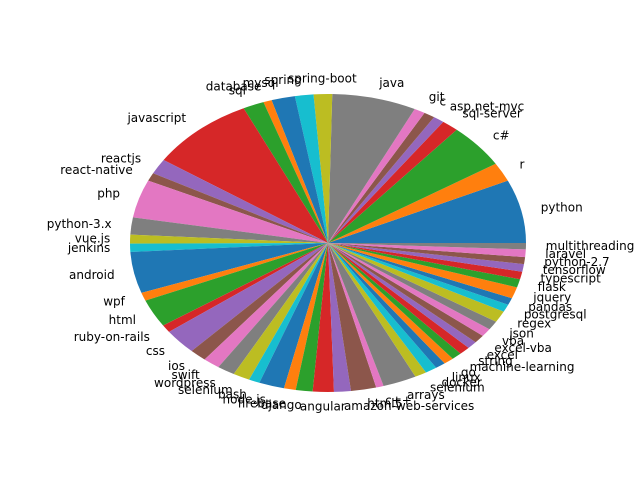 The height and width of the screenshot is (480, 640). I want to click on pie-label-wordpress: wordpress, so click(185, 383).